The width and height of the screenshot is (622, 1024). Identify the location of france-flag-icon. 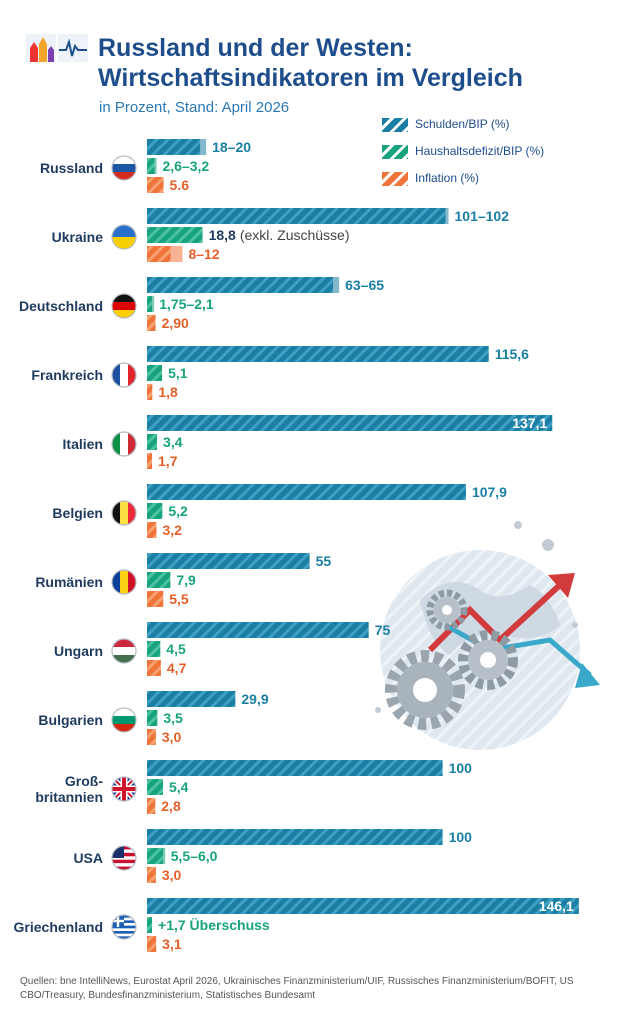
(124, 375).